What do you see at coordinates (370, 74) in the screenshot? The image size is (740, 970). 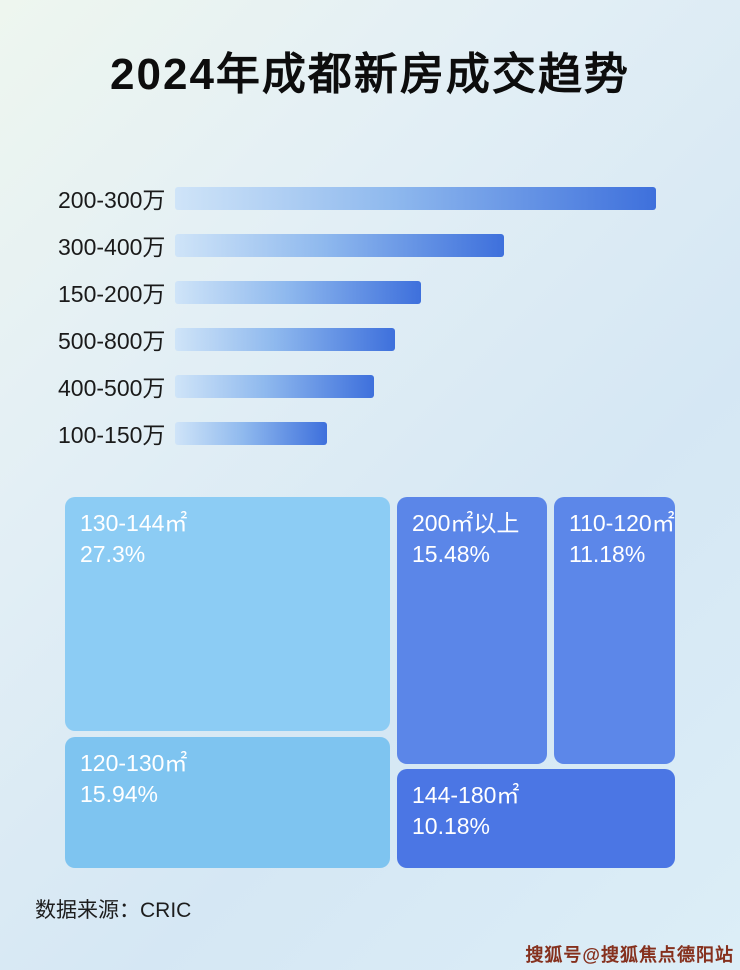 I see `page-title: 2024年成都新房成交趋势` at bounding box center [370, 74].